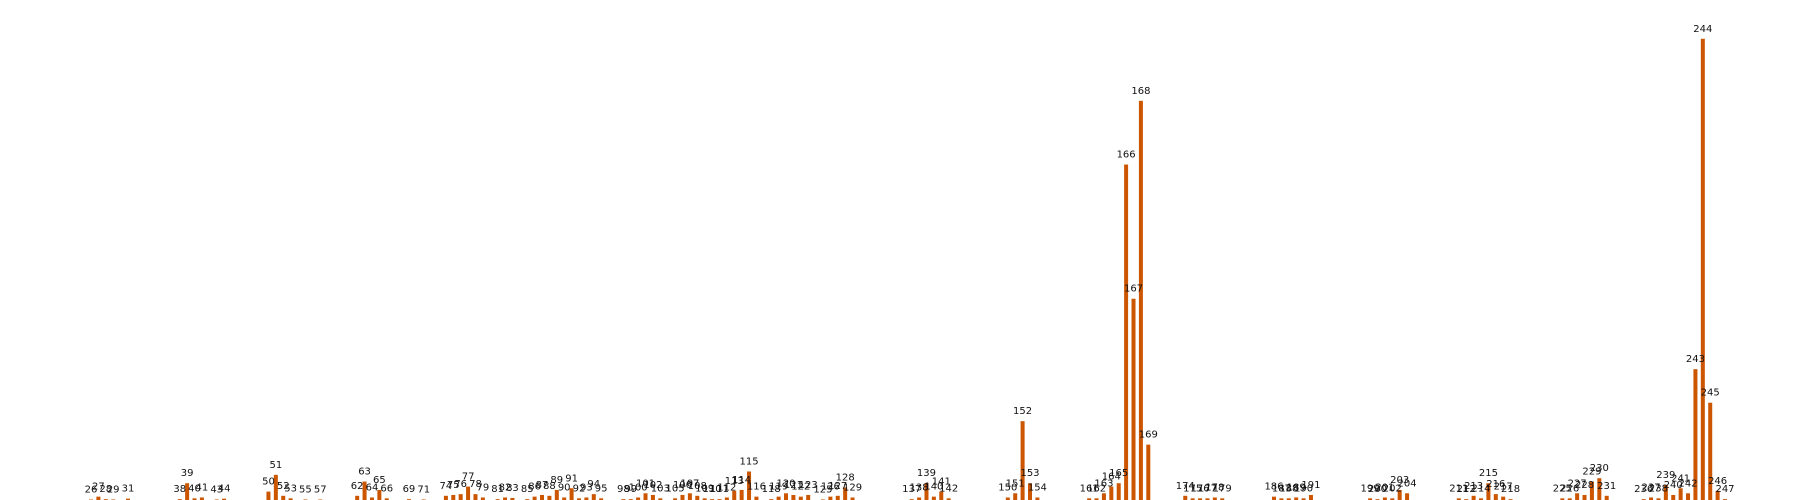 The width and height of the screenshot is (1800, 500). Describe the element at coordinates (1710, 393) in the screenshot. I see `bar-label-245: 245` at that location.